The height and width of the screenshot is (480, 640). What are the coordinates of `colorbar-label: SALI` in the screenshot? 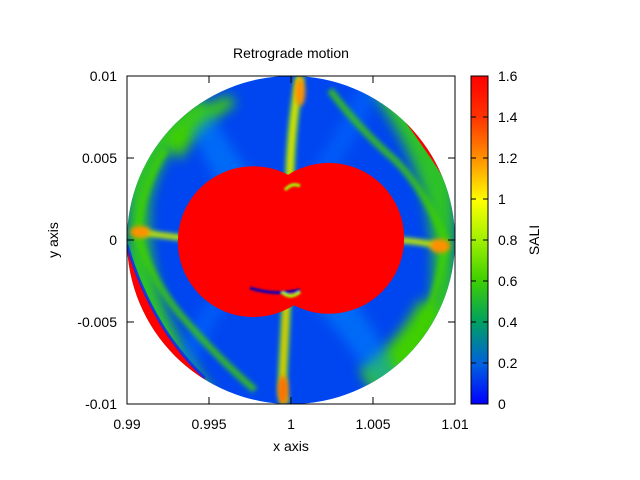 It's located at (534, 240).